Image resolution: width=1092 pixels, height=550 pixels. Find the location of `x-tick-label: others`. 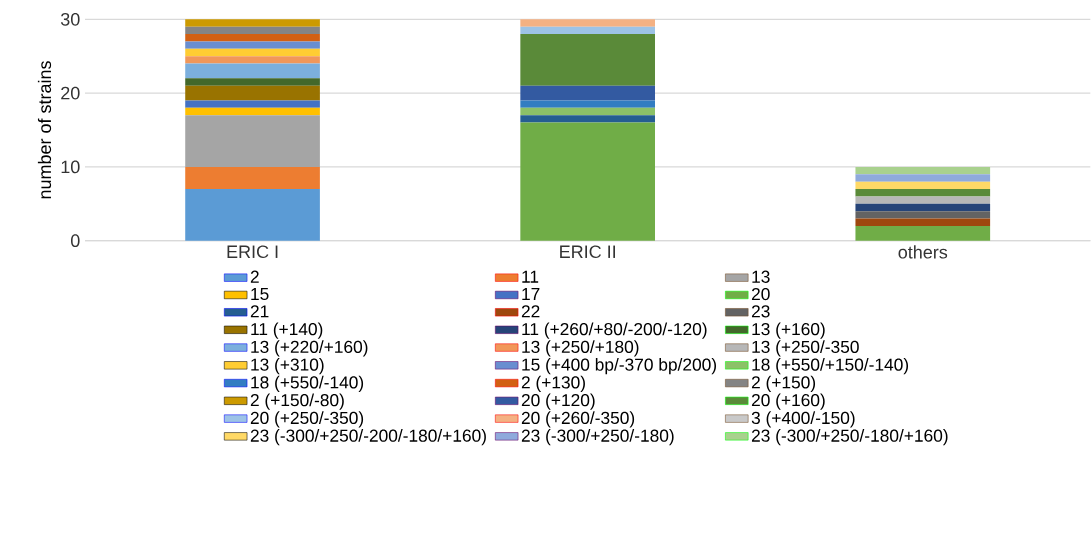

x-tick-label: others is located at coordinates (923, 252).